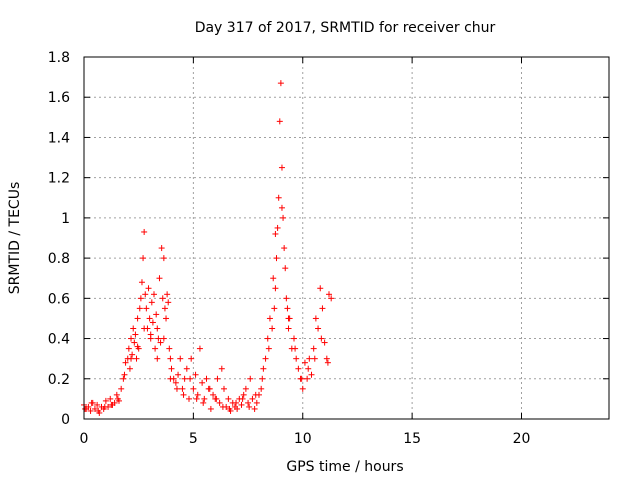  What do you see at coordinates (344, 467) in the screenshot?
I see `x-axis-label: GPS time / hours` at bounding box center [344, 467].